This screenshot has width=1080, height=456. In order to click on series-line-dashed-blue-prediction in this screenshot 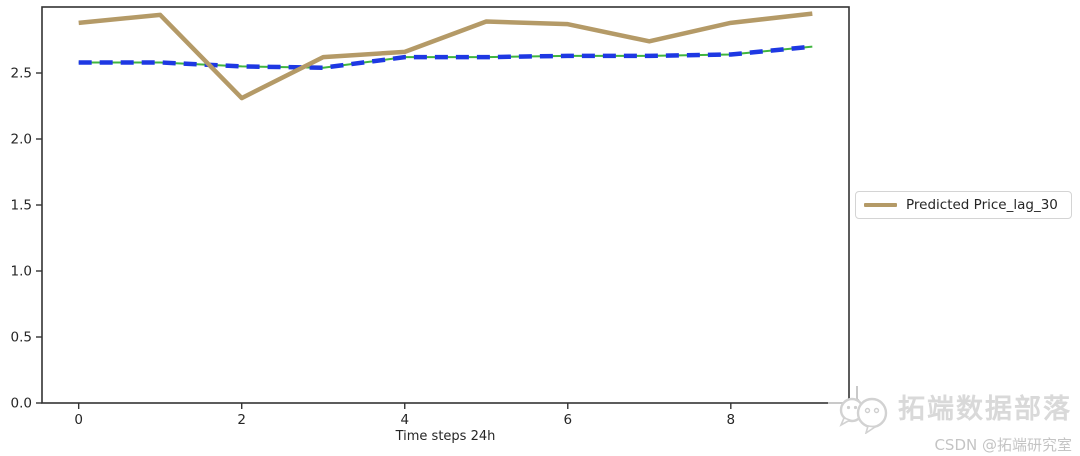, I will do `click(445, 57)`.